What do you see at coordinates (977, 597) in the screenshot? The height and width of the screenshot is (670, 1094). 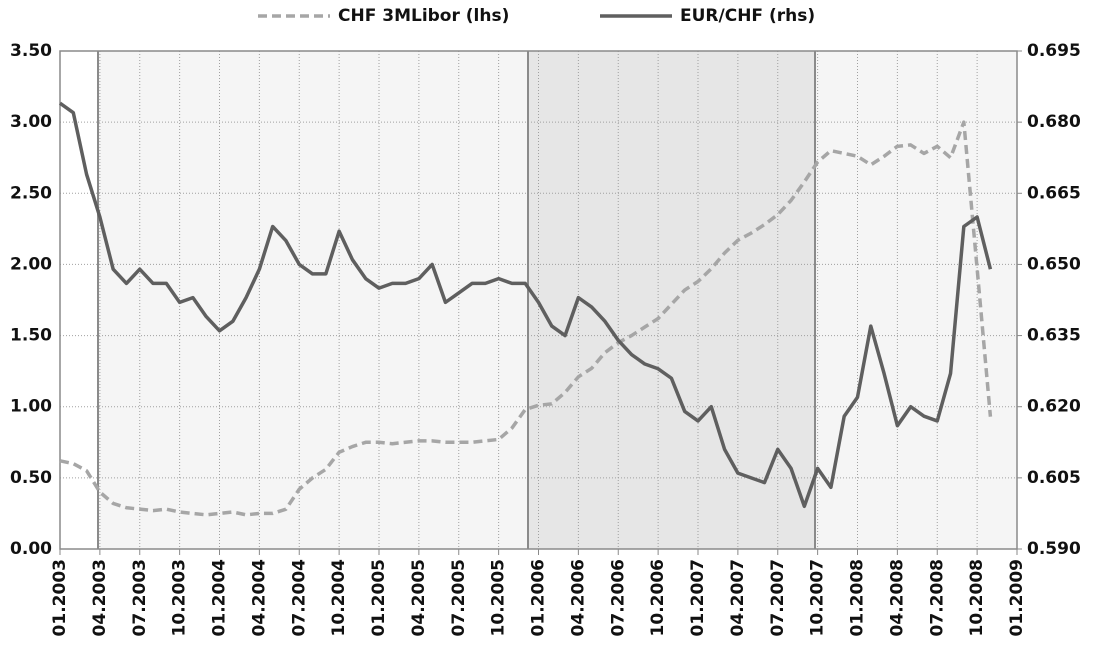 I see `x-tick-label: 10.2008` at bounding box center [977, 597].